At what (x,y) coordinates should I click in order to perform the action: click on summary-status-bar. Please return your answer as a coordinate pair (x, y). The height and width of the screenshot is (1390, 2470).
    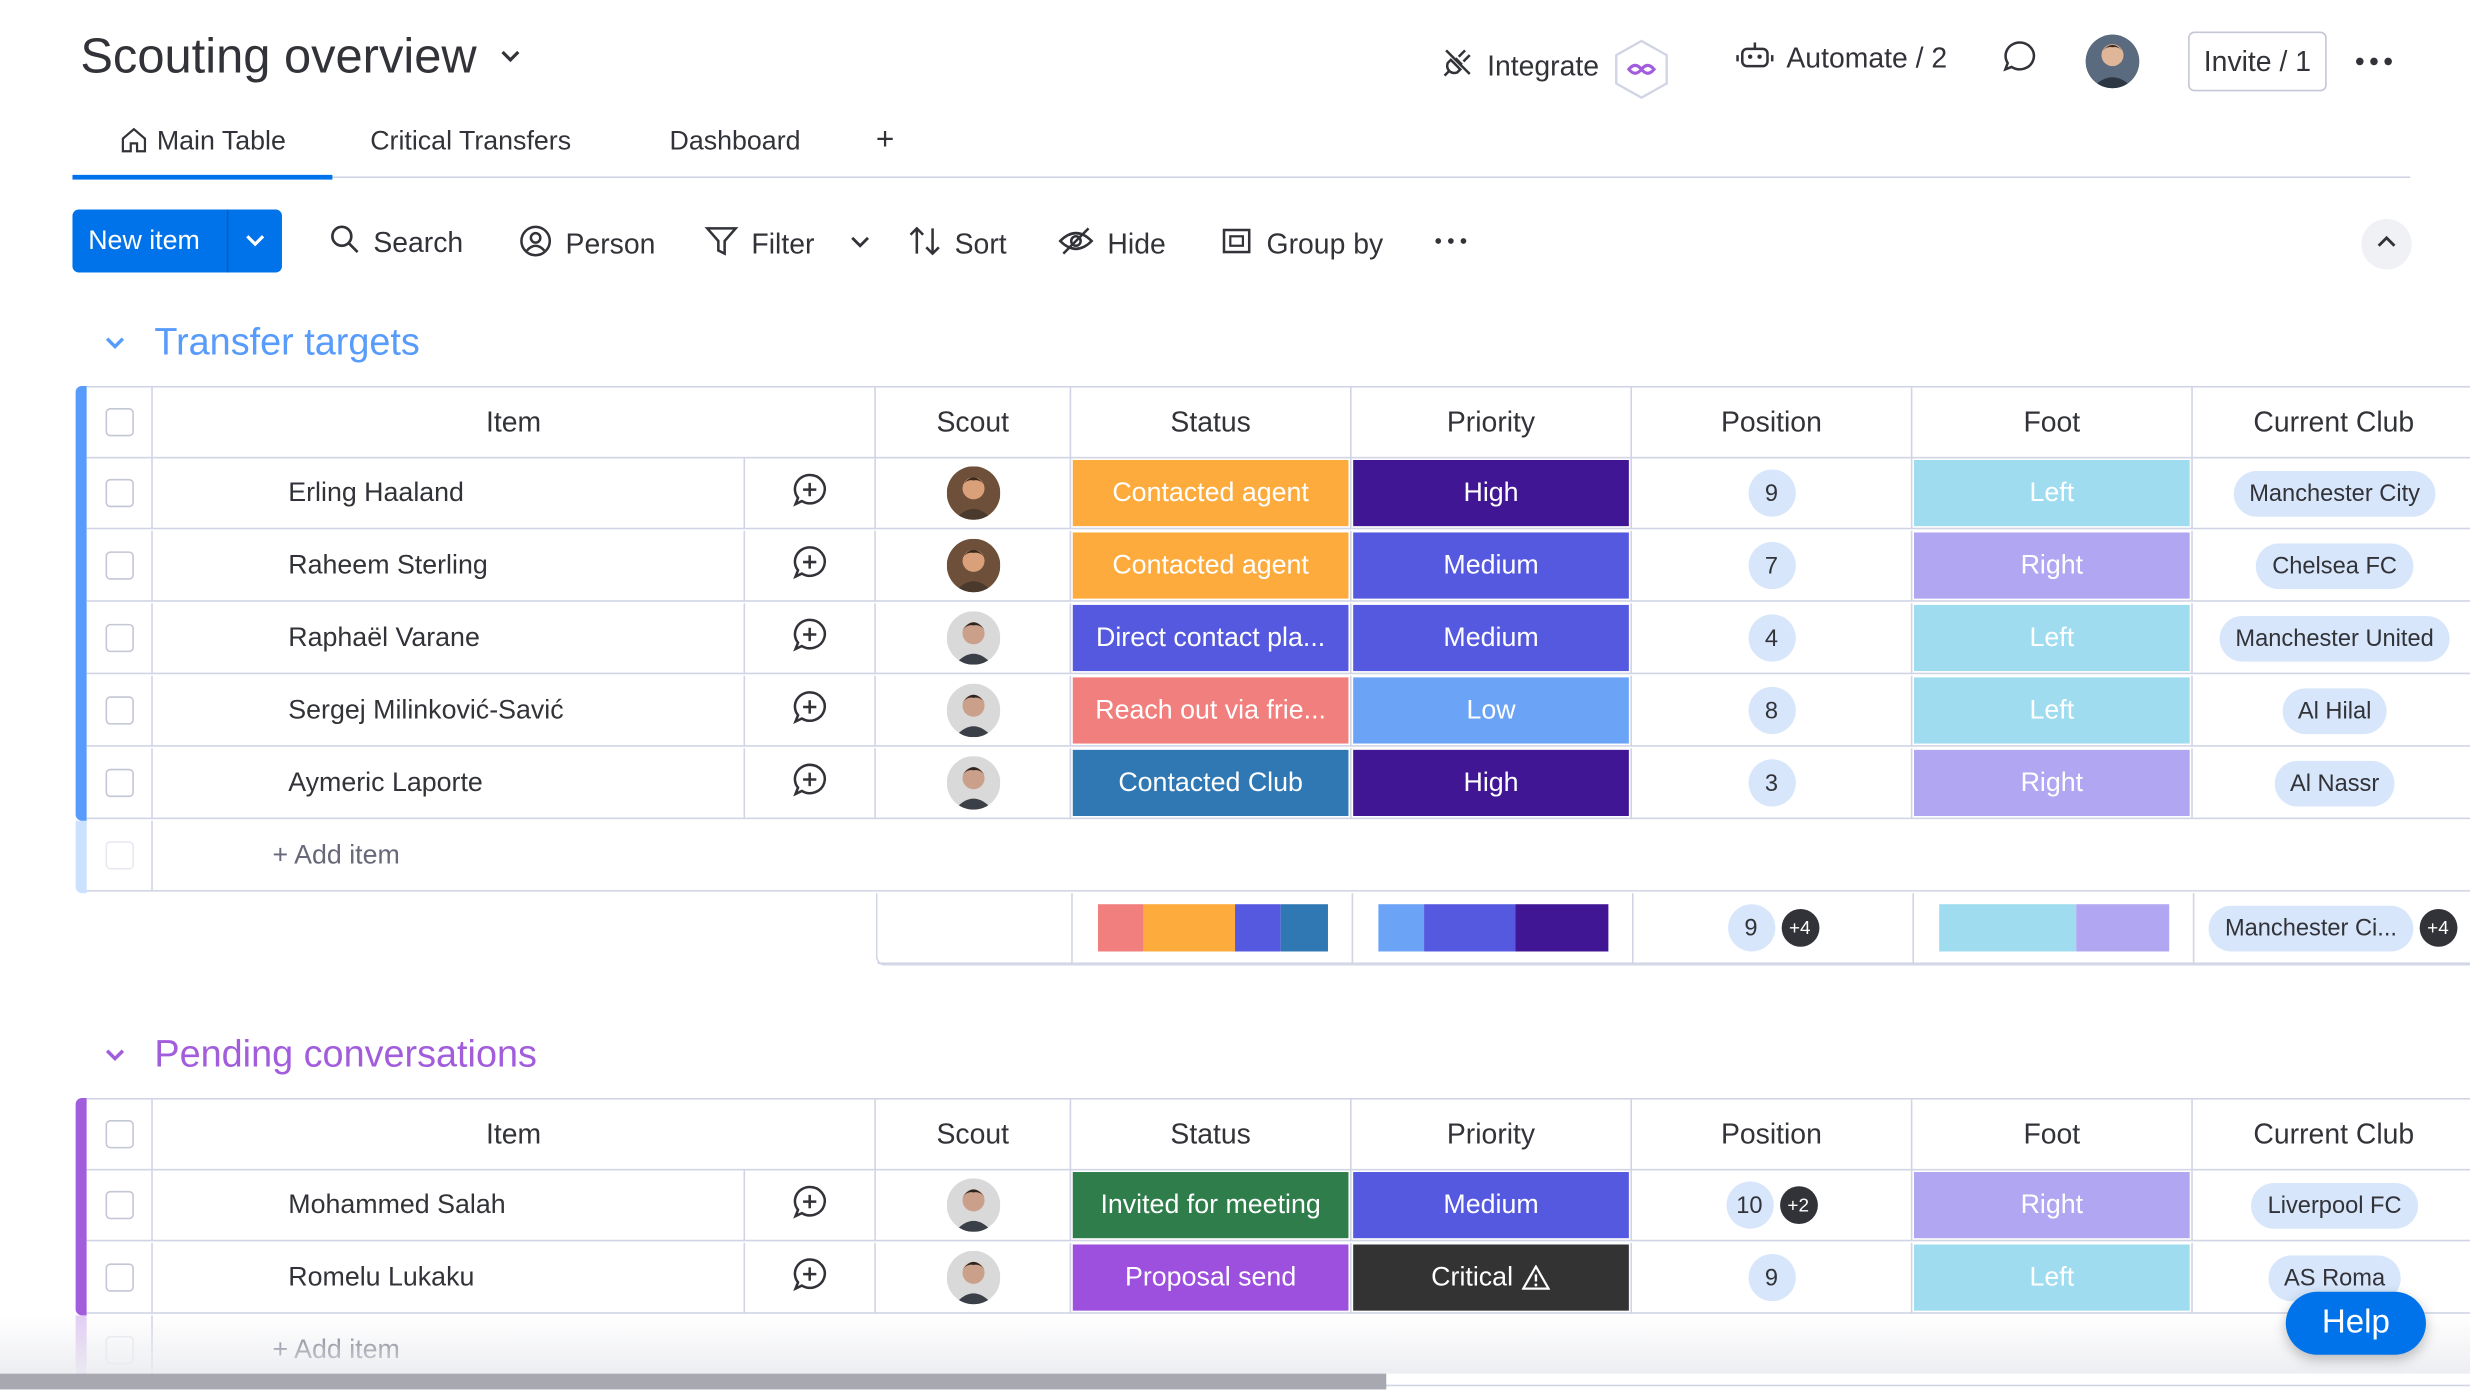
    Looking at the image, I should click on (1212, 928).